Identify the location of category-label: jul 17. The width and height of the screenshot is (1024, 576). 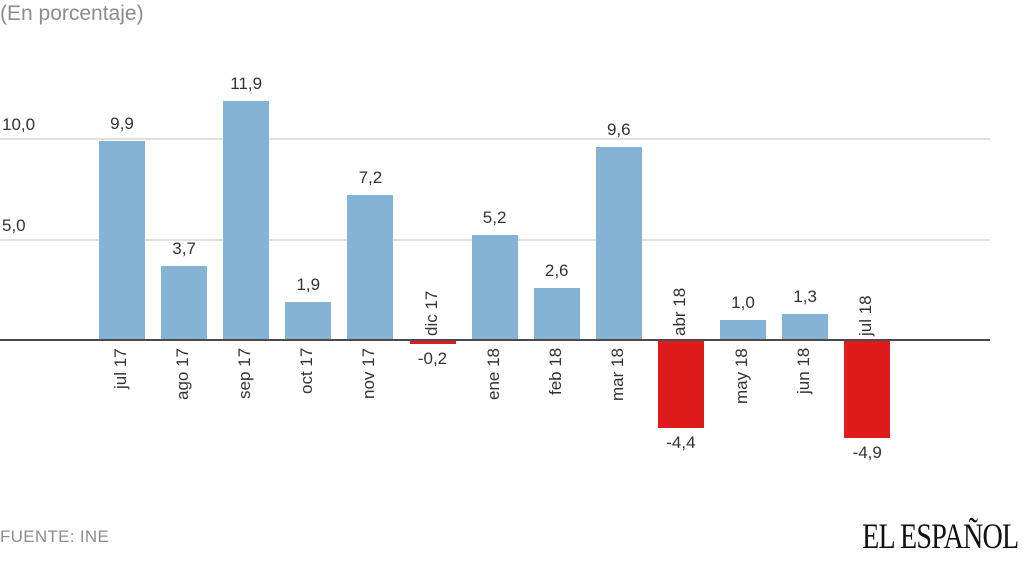
(120, 368).